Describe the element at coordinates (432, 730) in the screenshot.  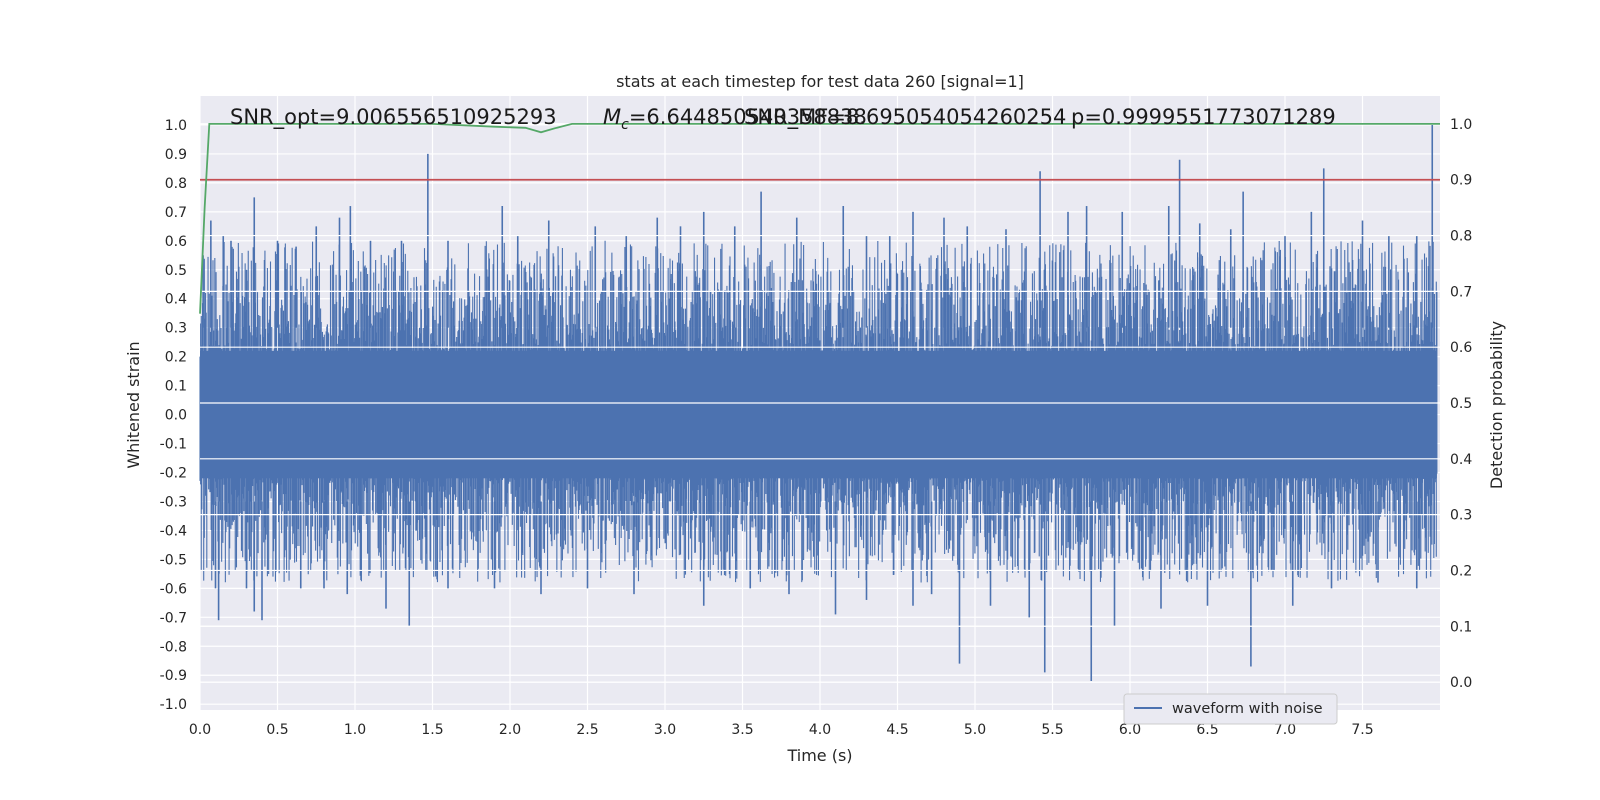
I see `x-tick-label: 1.5` at that location.